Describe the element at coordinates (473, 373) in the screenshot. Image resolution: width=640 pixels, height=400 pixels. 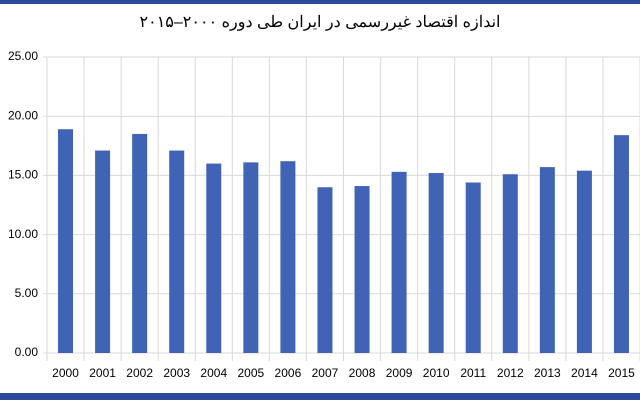
I see `x-tick-label: 2011` at that location.